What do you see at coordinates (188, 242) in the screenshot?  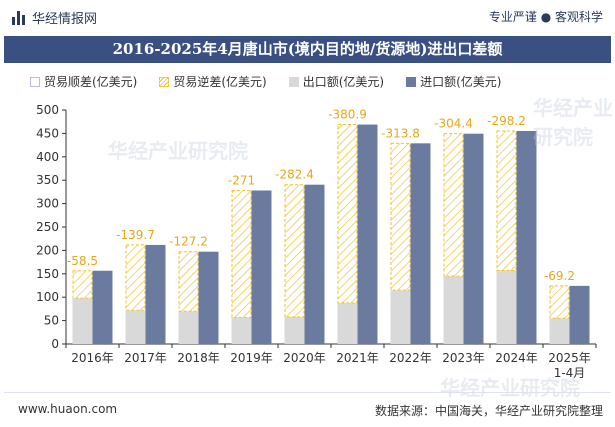 I see `data-label: -127.2` at bounding box center [188, 242].